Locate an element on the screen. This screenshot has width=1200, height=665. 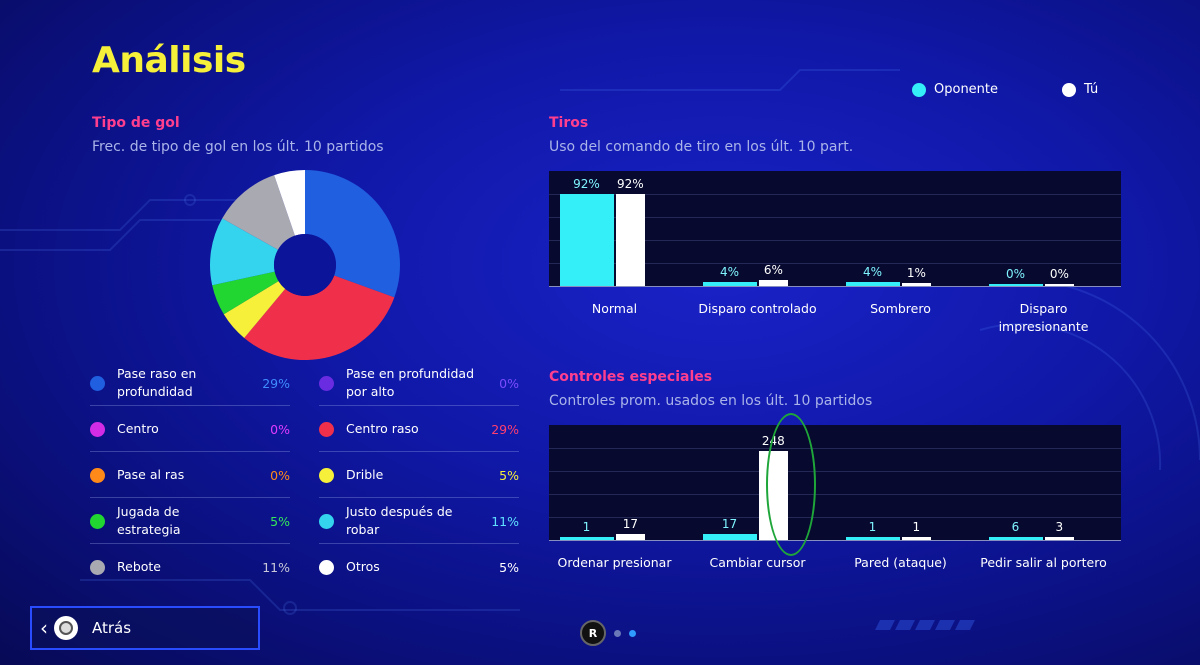
goal-type-row: Pase en profundidad por alto 0% is located at coordinates (419, 383).